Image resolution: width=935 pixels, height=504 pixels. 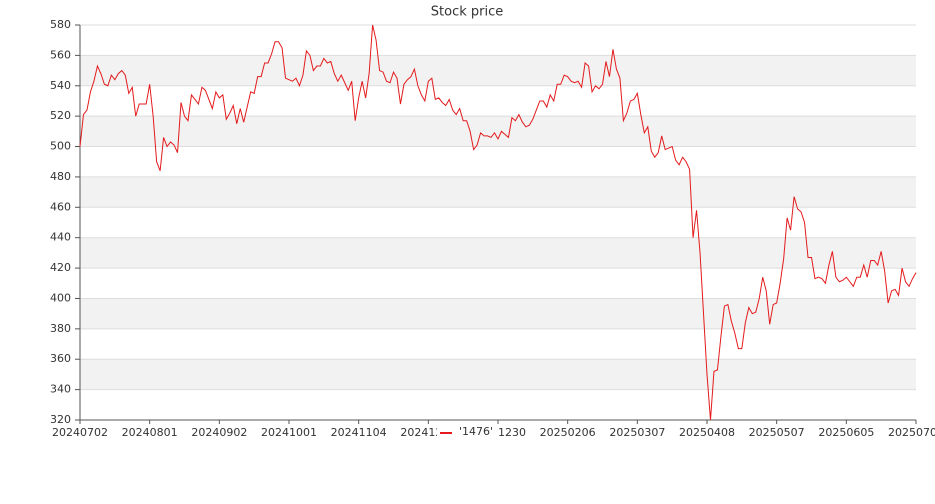 I want to click on x-tick-label: 20250605, so click(x=846, y=432).